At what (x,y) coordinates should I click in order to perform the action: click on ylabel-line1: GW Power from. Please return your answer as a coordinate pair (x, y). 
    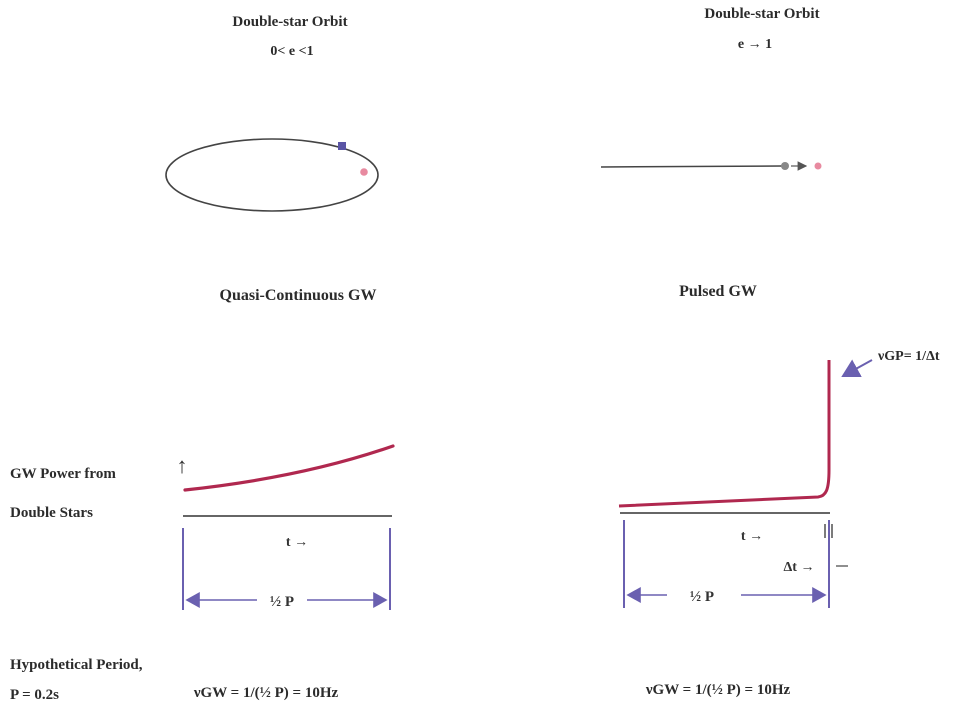
    Looking at the image, I should click on (63, 474).